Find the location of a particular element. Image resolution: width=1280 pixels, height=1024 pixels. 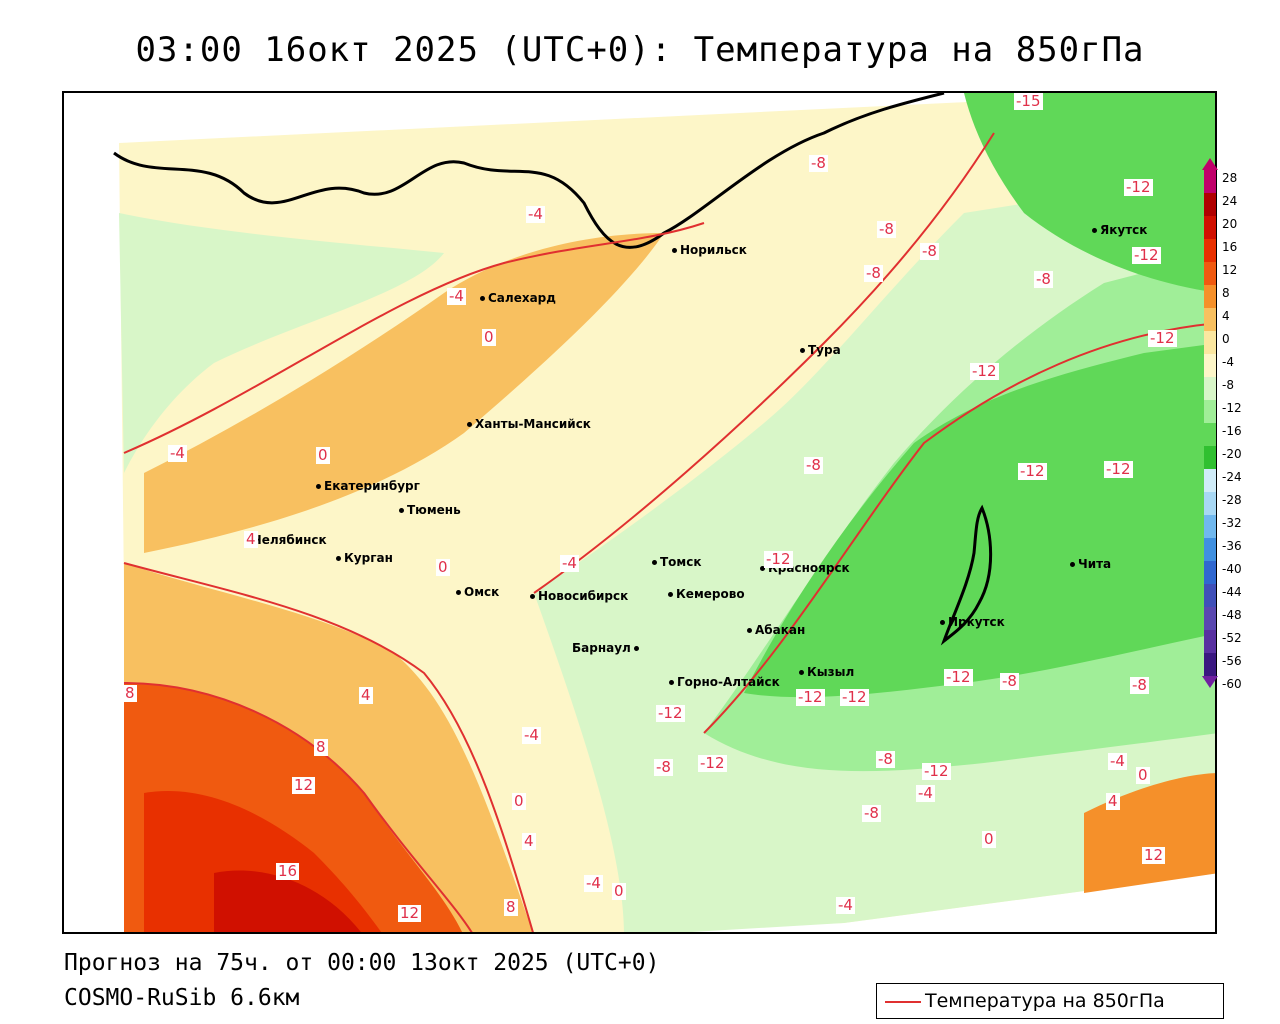

colorbar-bottom-arrow-icon is located at coordinates (1210, 682).